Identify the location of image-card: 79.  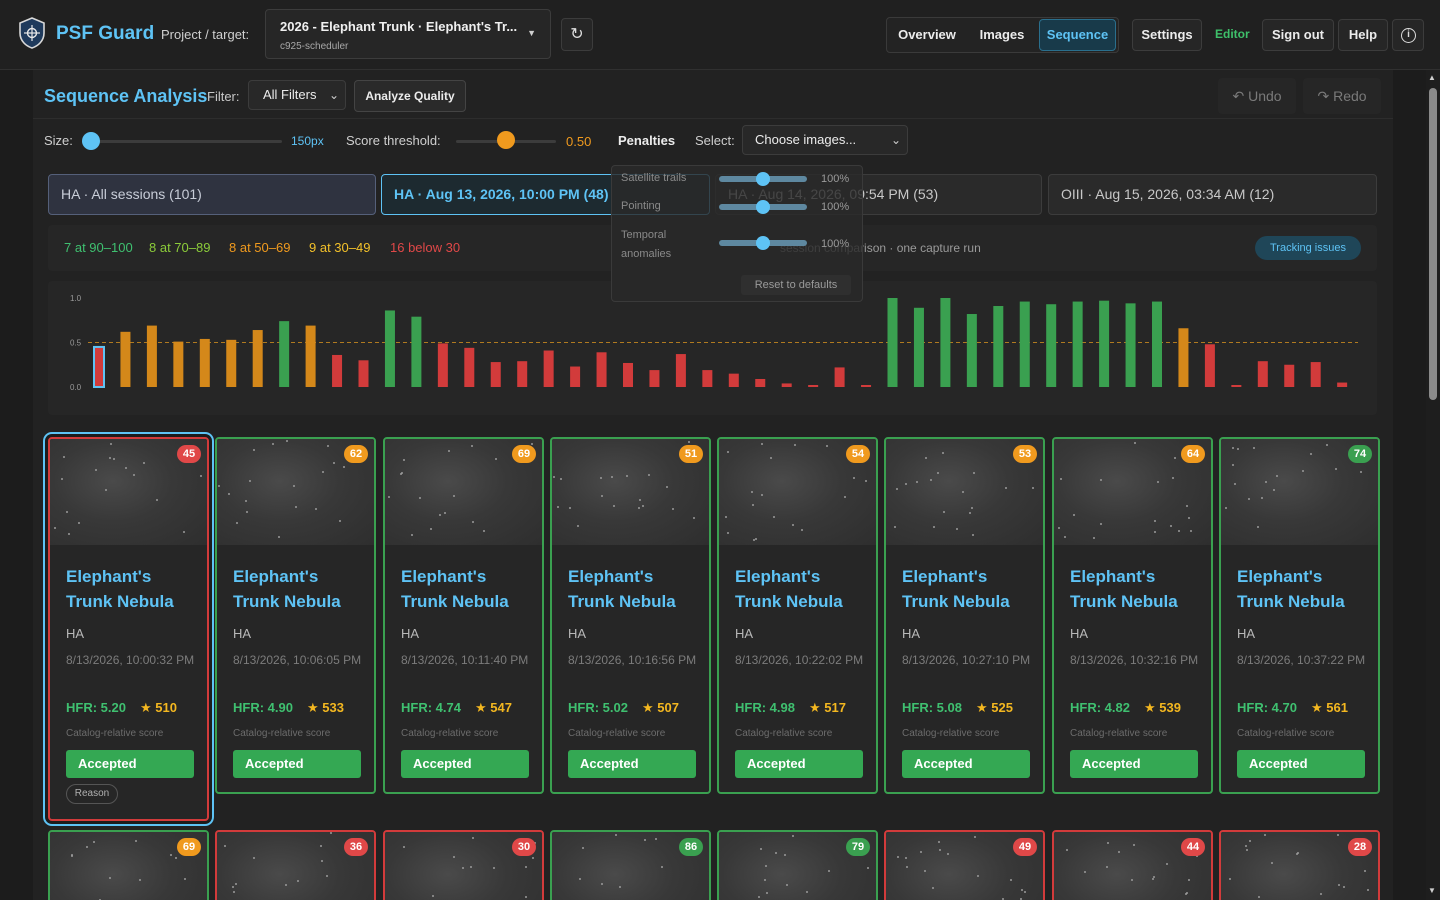
(797, 865).